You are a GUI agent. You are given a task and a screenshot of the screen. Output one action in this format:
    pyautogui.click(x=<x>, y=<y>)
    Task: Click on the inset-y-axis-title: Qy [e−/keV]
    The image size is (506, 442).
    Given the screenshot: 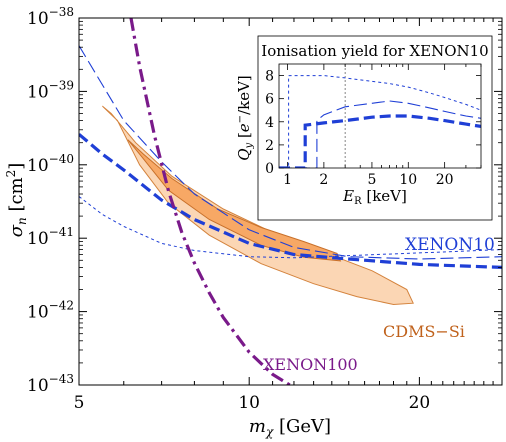 What is the action you would take?
    pyautogui.click(x=245, y=118)
    